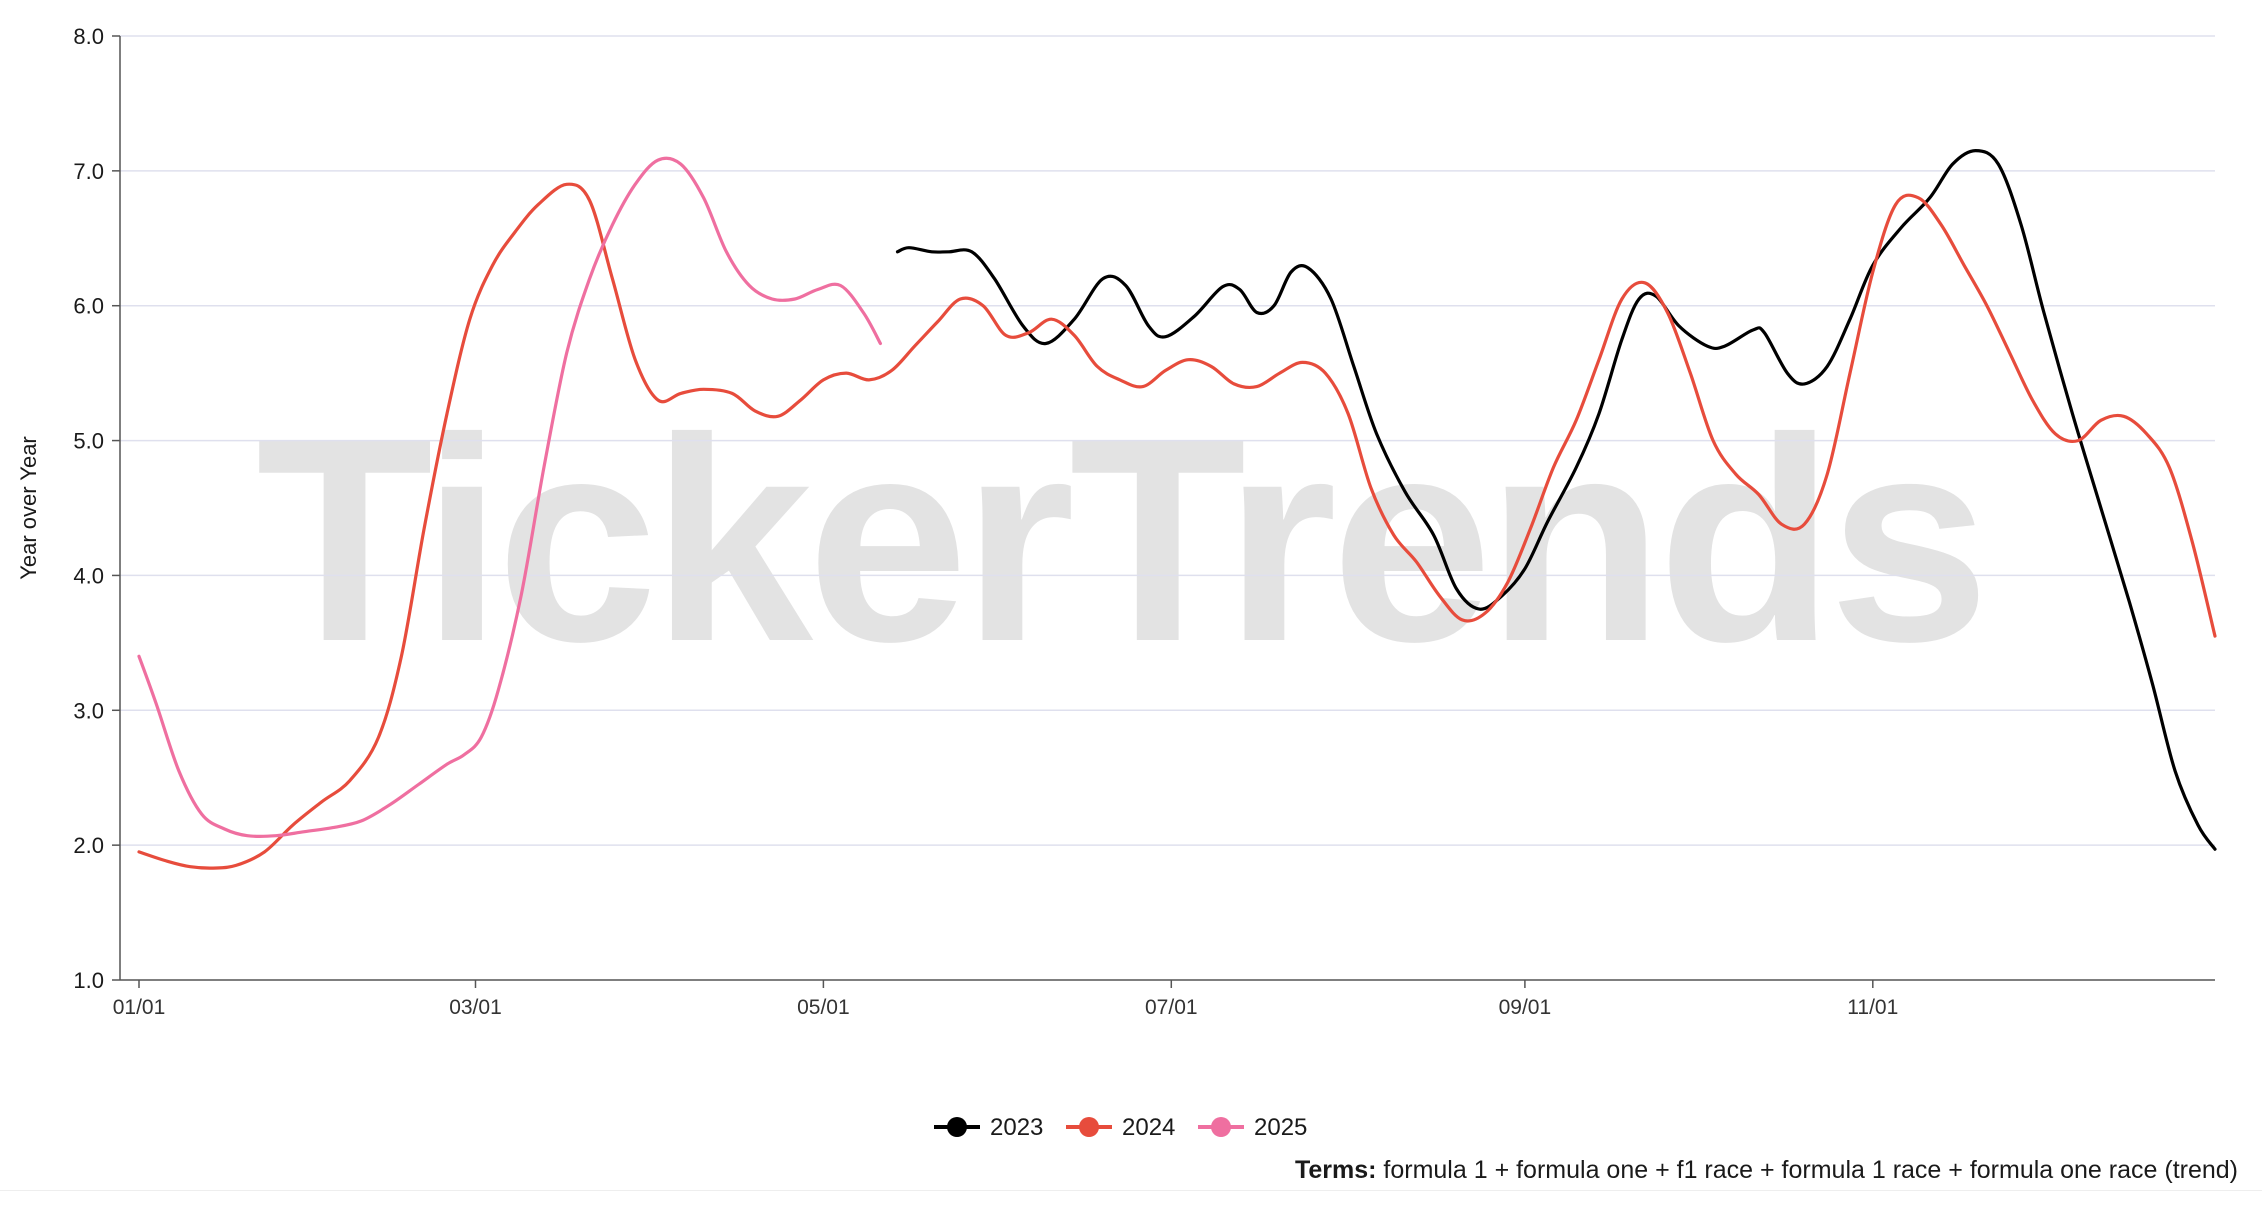 The width and height of the screenshot is (2262, 1218). Describe the element at coordinates (1252, 1127) in the screenshot. I see `legend-item-2025: 2025` at that location.